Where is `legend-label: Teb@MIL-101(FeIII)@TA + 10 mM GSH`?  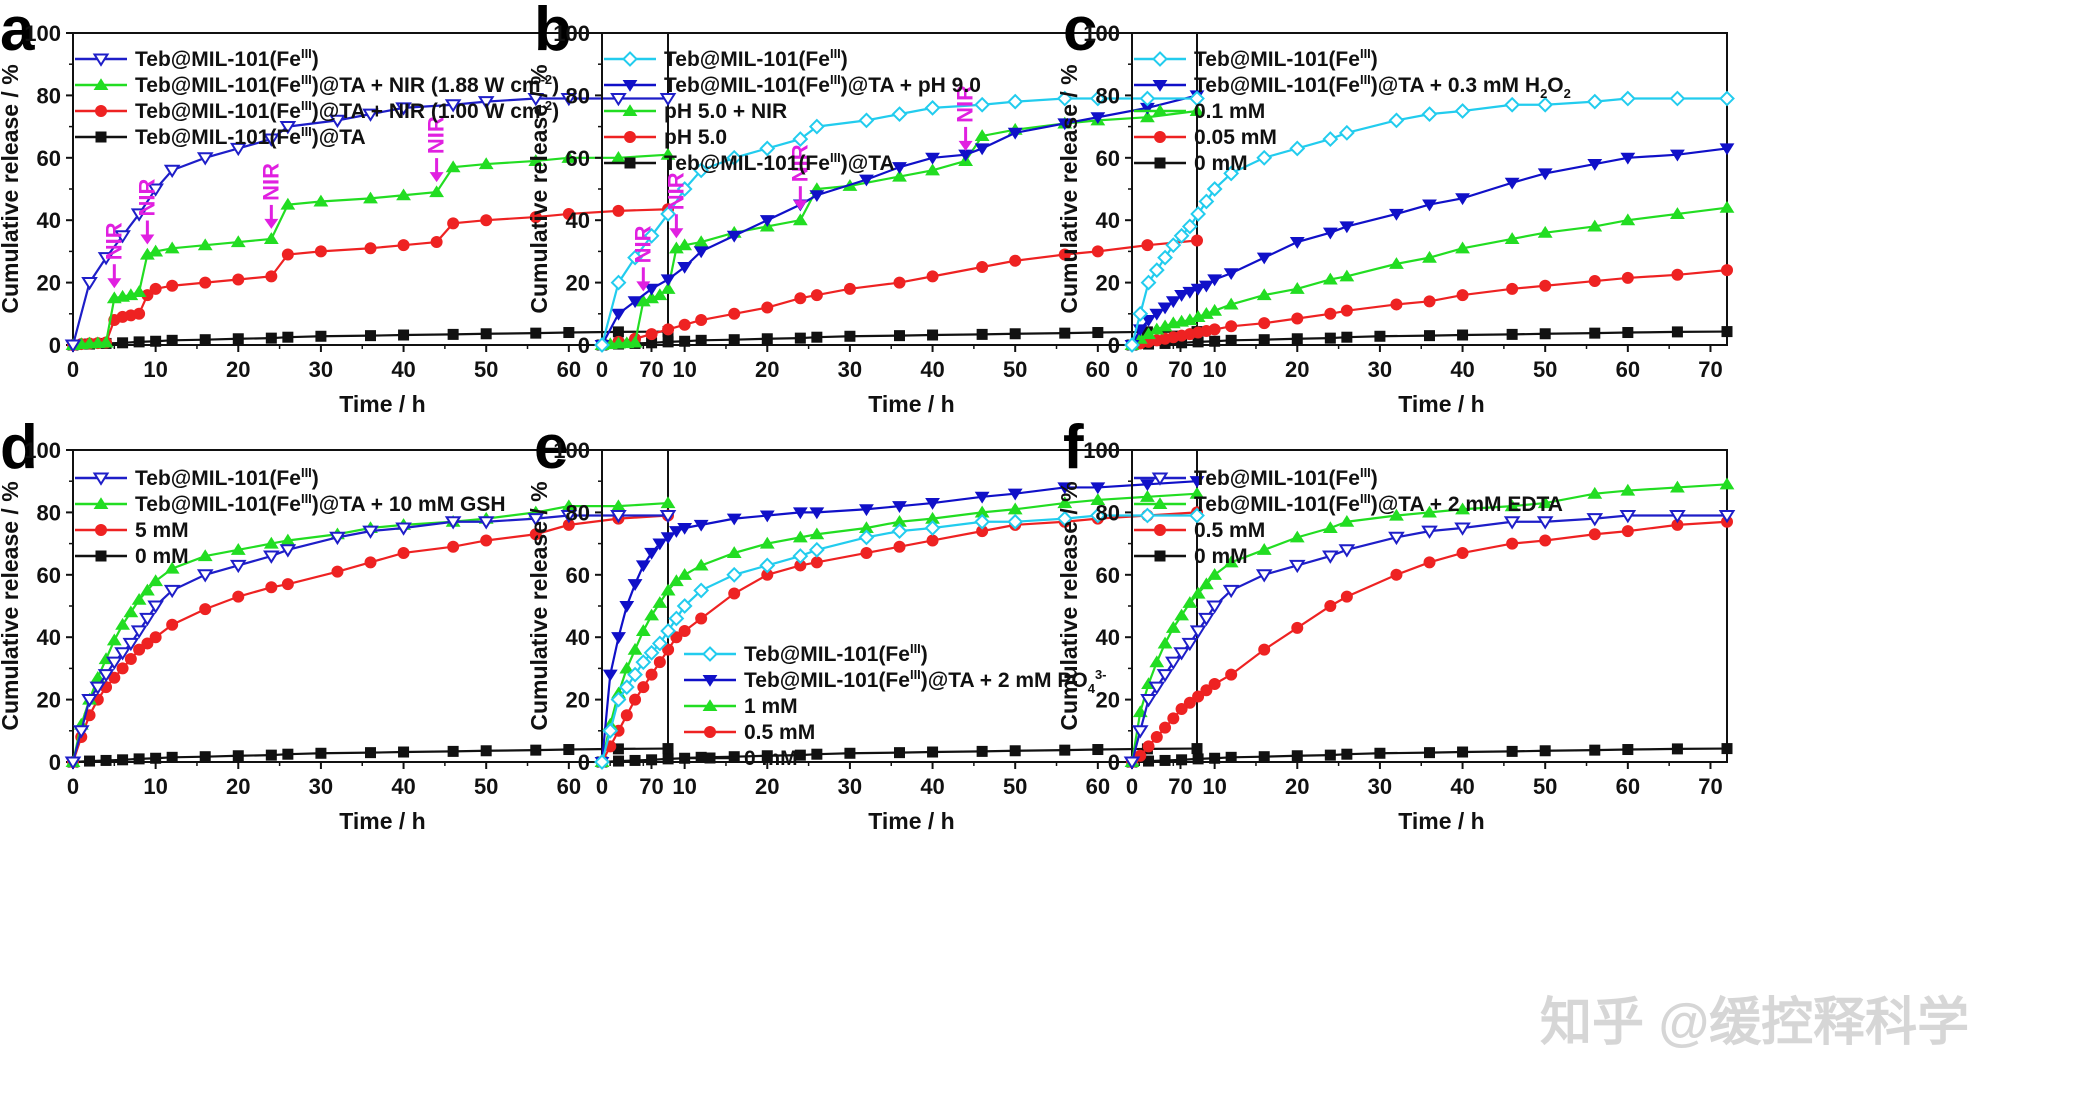 legend-label: Teb@MIL-101(FeIII)@TA + 10 mM GSH is located at coordinates (320, 503).